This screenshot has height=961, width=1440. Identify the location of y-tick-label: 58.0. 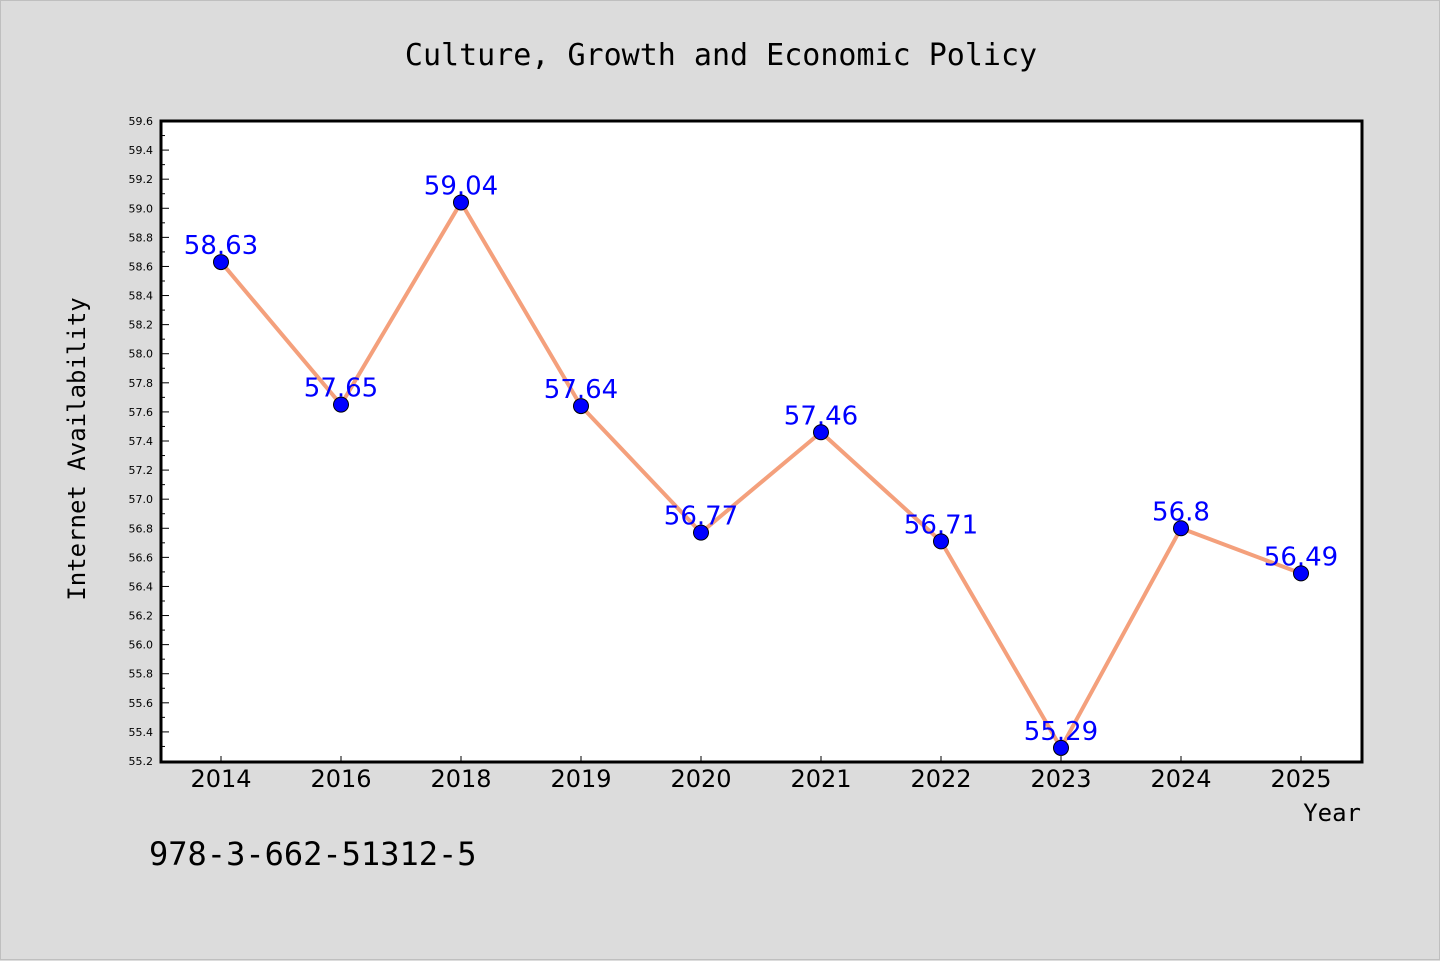
(141, 354).